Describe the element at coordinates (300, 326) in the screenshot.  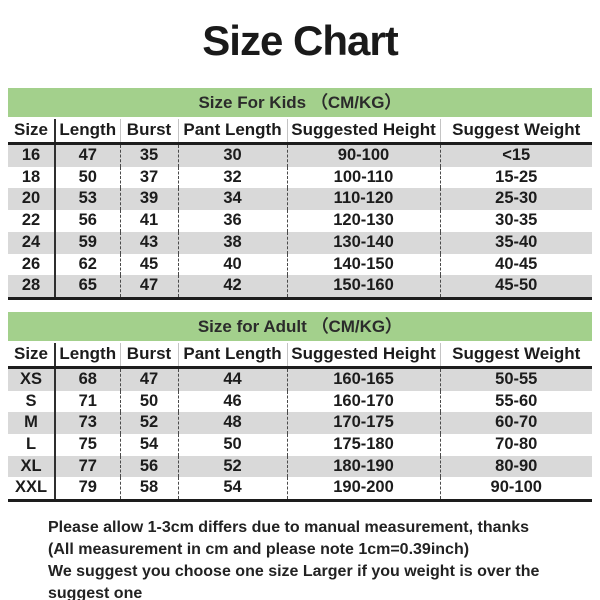
I see `adult-section-banner: Size for Adult （CM/KG）` at that location.